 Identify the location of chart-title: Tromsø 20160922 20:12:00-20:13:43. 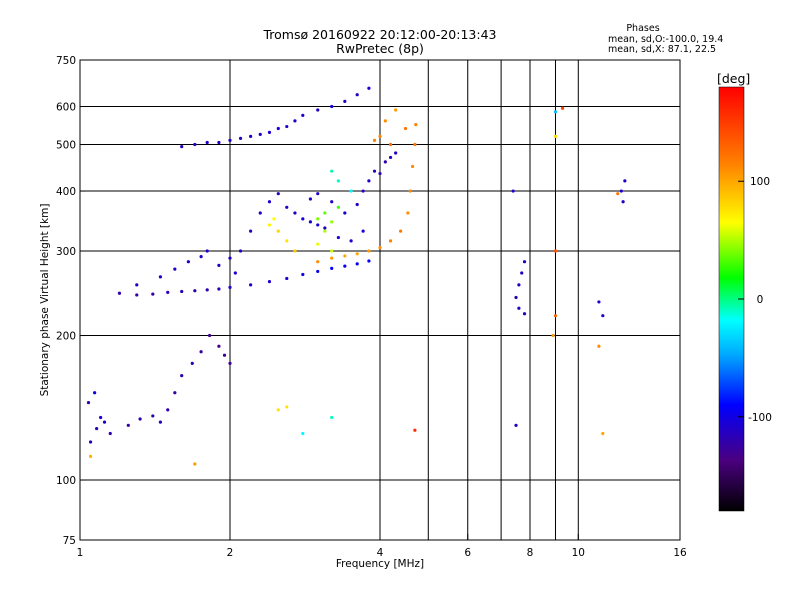
(379, 34).